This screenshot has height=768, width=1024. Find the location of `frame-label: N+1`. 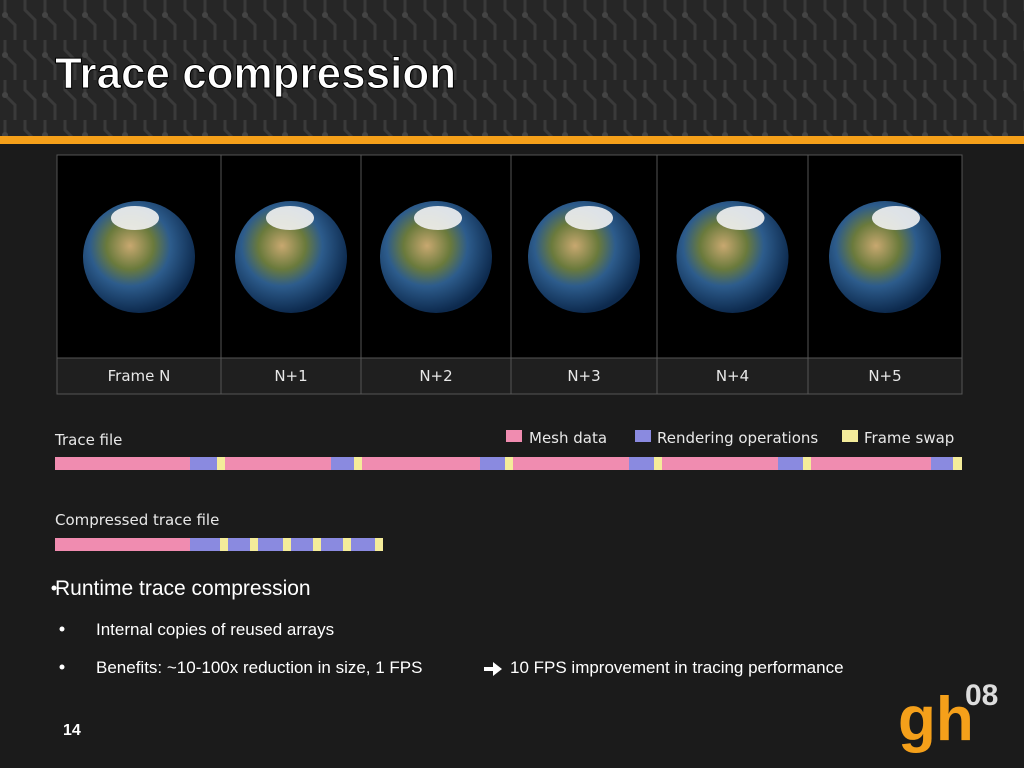

frame-label: N+1 is located at coordinates (290, 376).